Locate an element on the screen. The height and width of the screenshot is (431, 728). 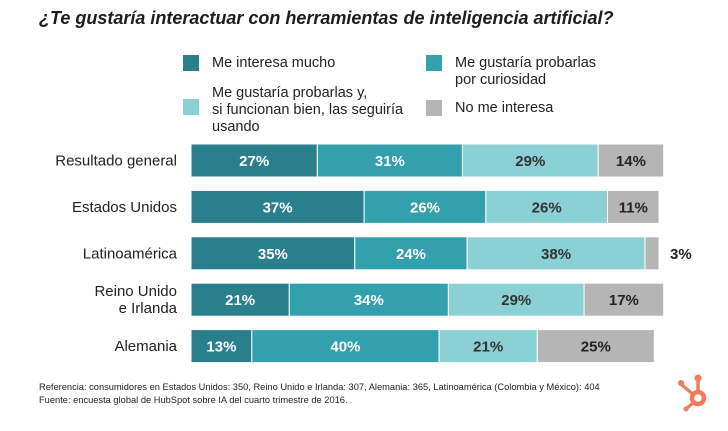
data-label-estados-unidos-series-3: 26% is located at coordinates (547, 207).